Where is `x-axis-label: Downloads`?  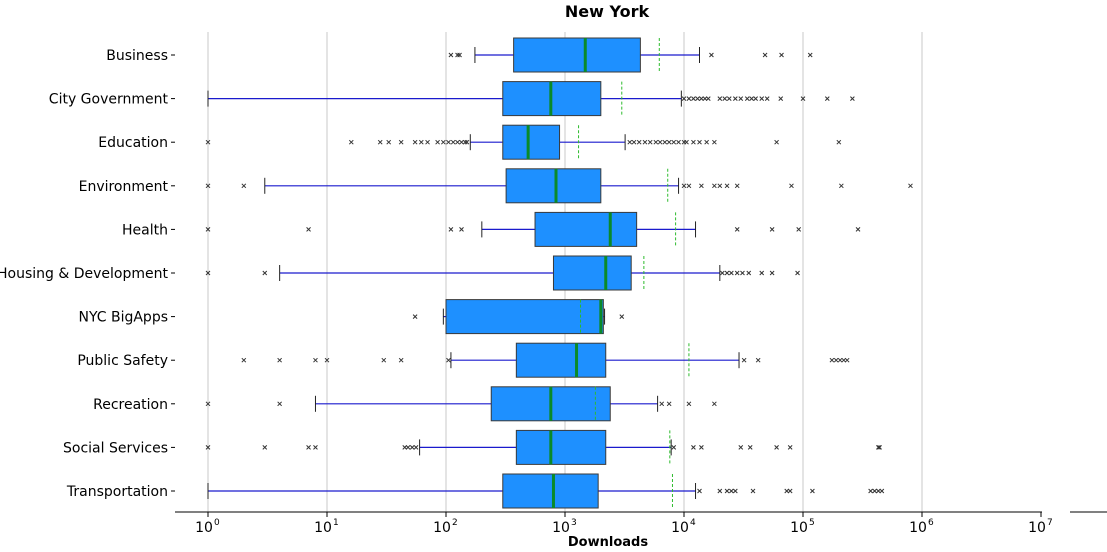 x-axis-label: Downloads is located at coordinates (608, 542).